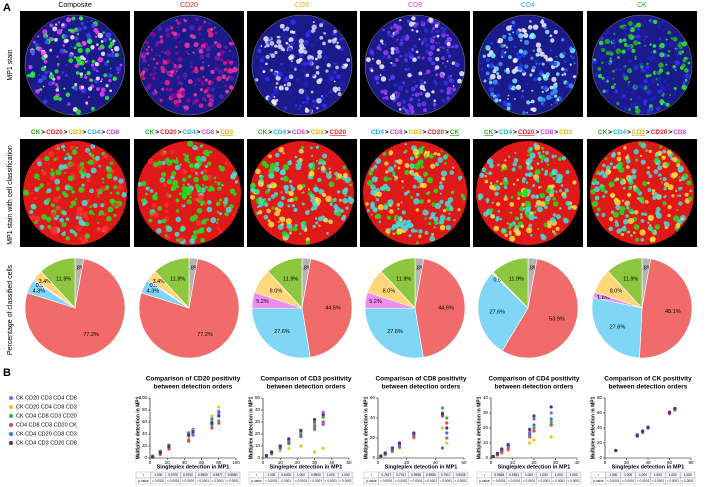 This screenshot has width=709, height=487. I want to click on y-tick-label: 40, so click(486, 397).